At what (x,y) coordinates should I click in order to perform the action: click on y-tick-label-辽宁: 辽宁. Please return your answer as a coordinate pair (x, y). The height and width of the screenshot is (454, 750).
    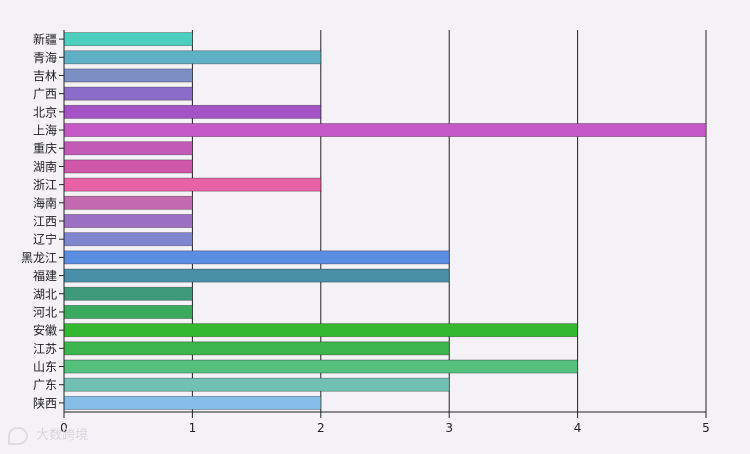
    Looking at the image, I should click on (45, 239).